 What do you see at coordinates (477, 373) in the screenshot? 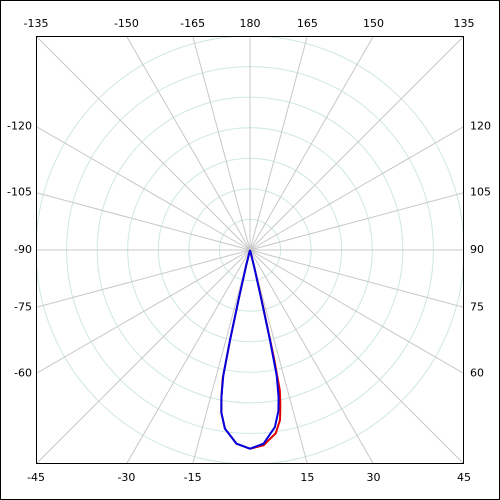
I see `angle-tick-label: 60` at bounding box center [477, 373].